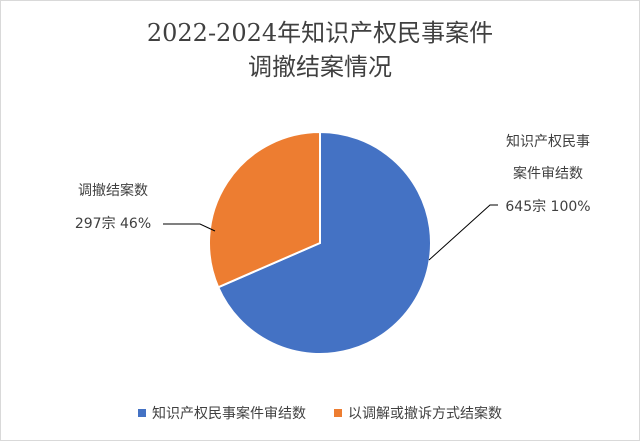 The height and width of the screenshot is (441, 640). What do you see at coordinates (338, 413) in the screenshot?
I see `legend-swatch-orange` at bounding box center [338, 413].